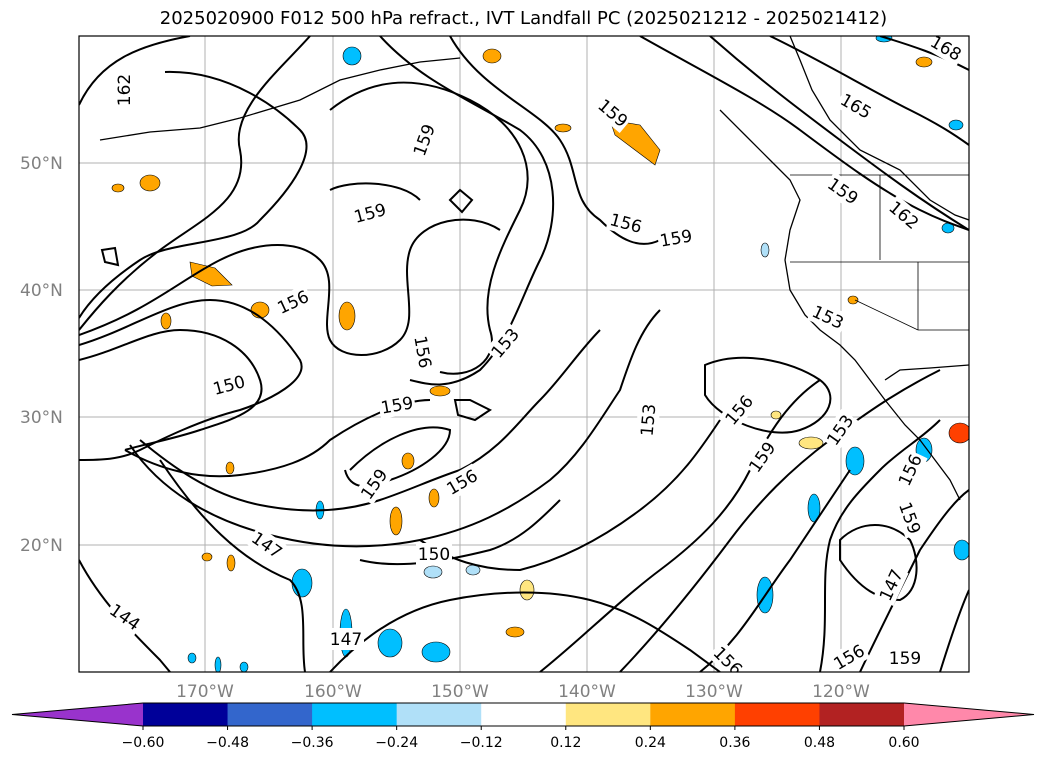 The height and width of the screenshot is (765, 1047). I want to click on latitude-labels: 50°N 40°N 30°N 20°N, so click(41, 355).